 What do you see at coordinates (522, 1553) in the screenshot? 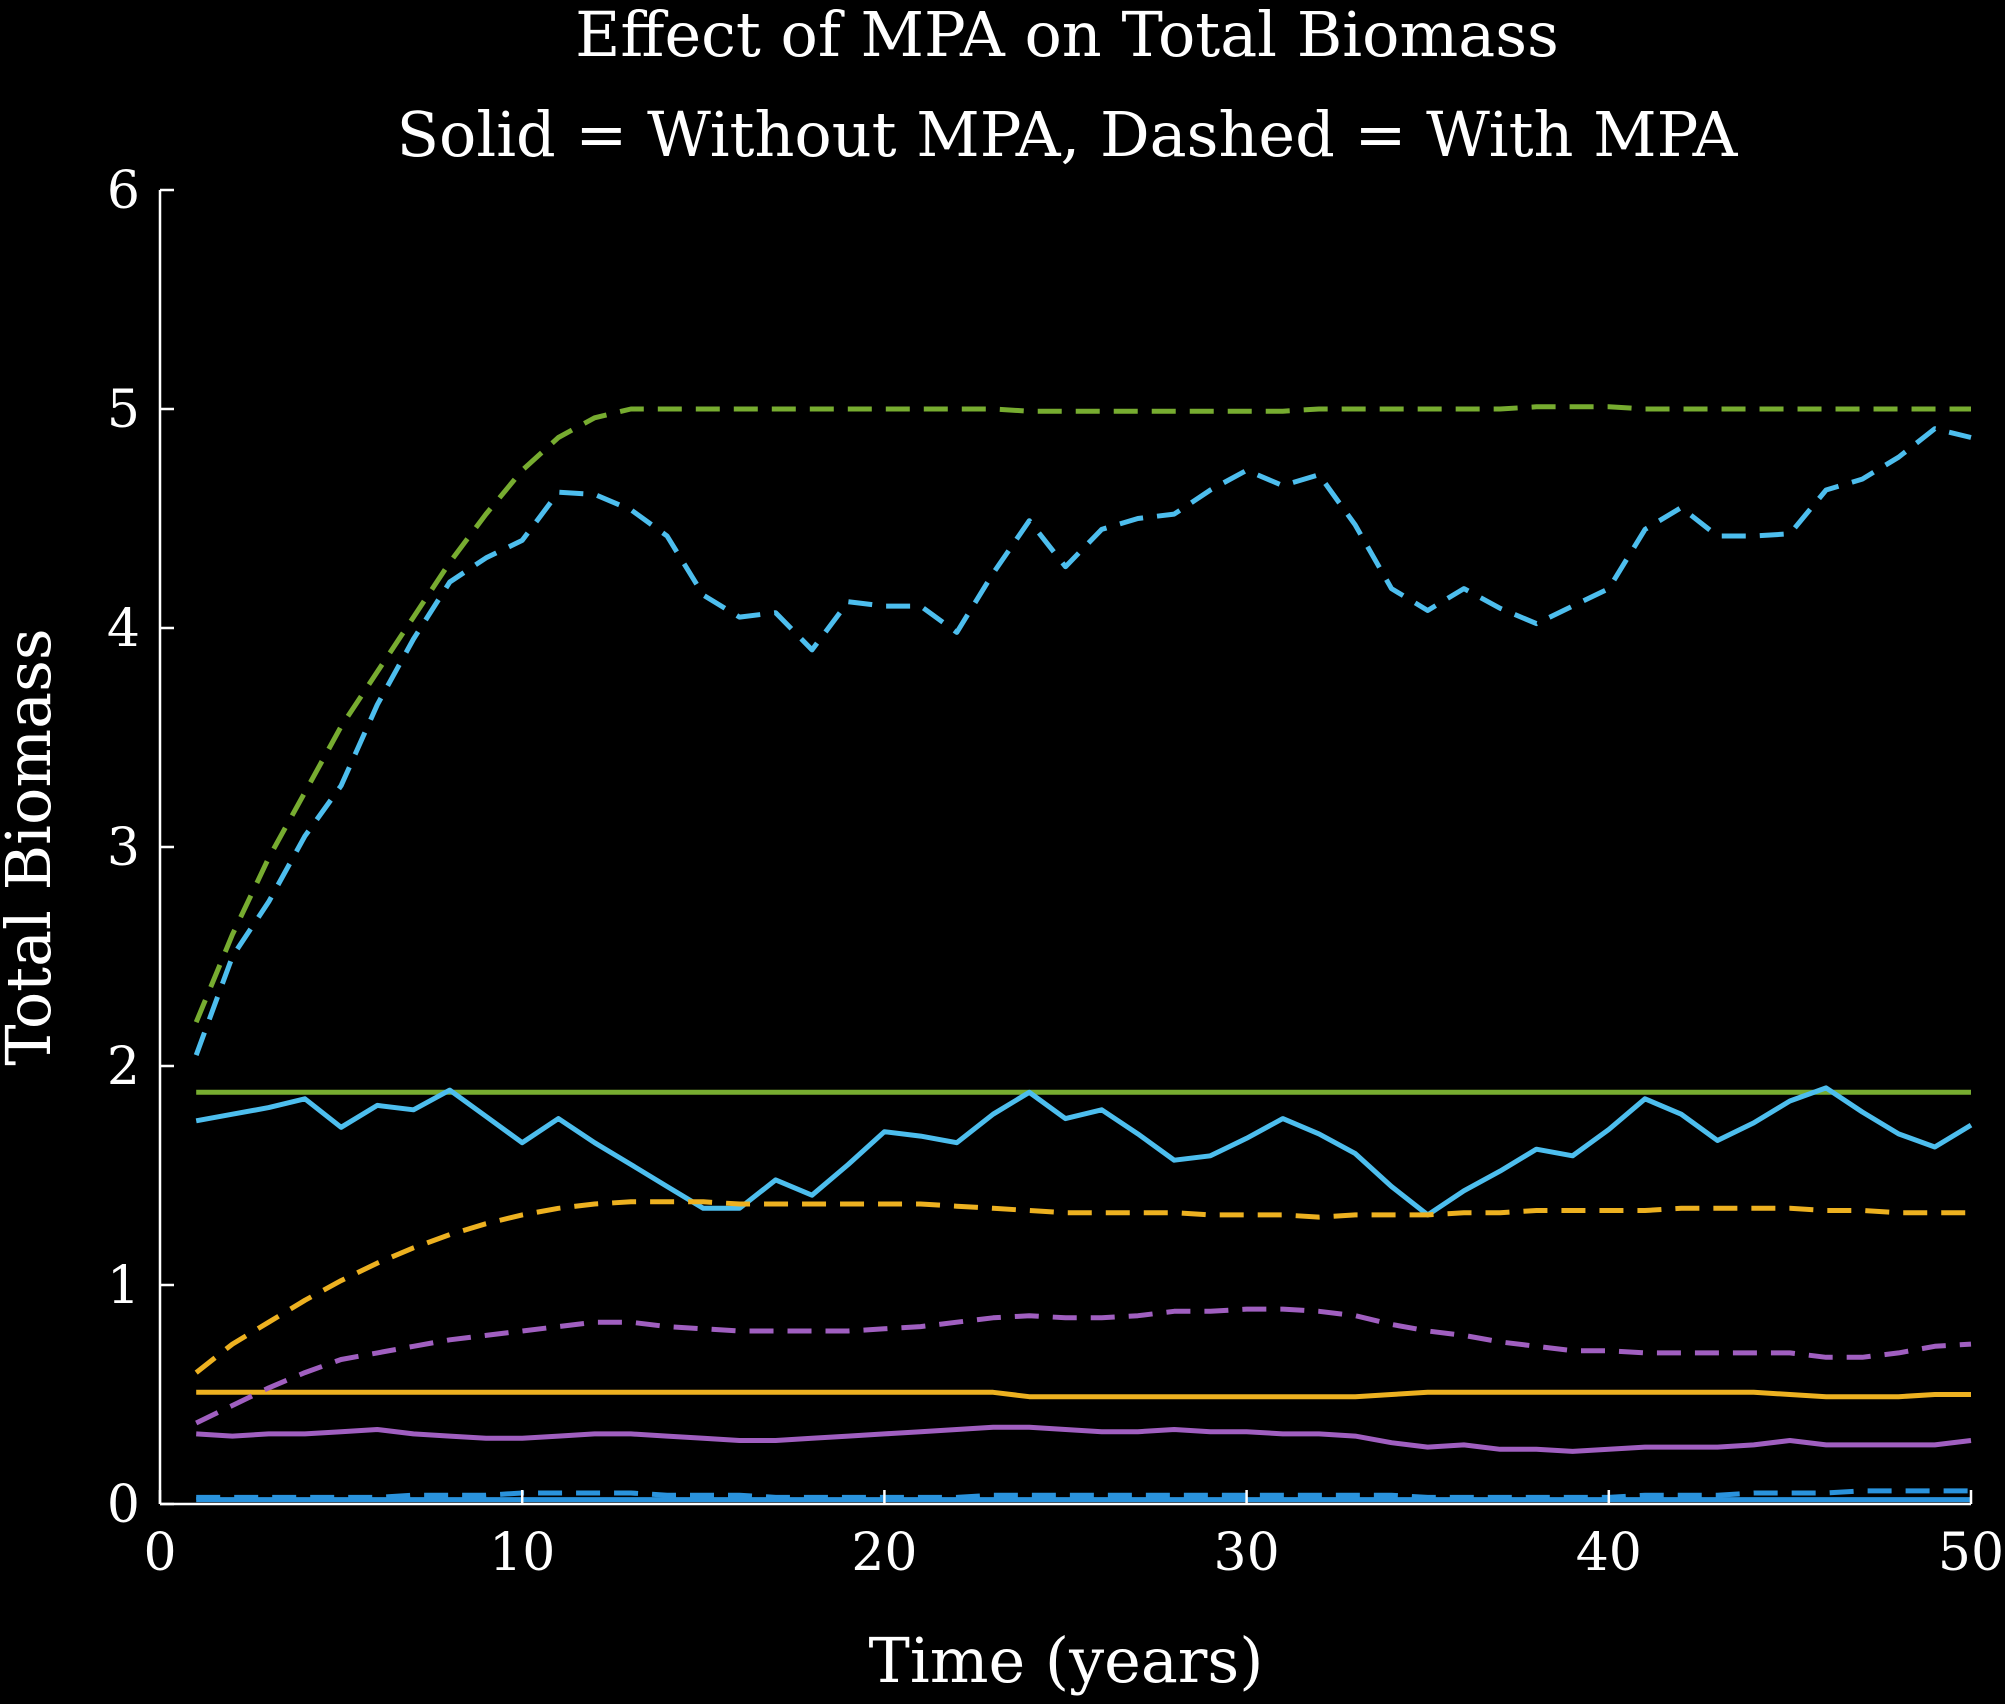
I see `x-tick-label: 10` at bounding box center [522, 1553].